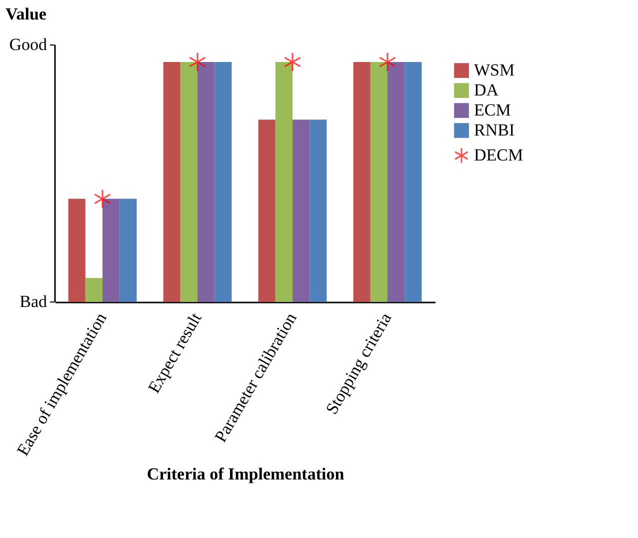 The height and width of the screenshot is (538, 638). What do you see at coordinates (487, 90) in the screenshot?
I see `legend-label: DA` at bounding box center [487, 90].